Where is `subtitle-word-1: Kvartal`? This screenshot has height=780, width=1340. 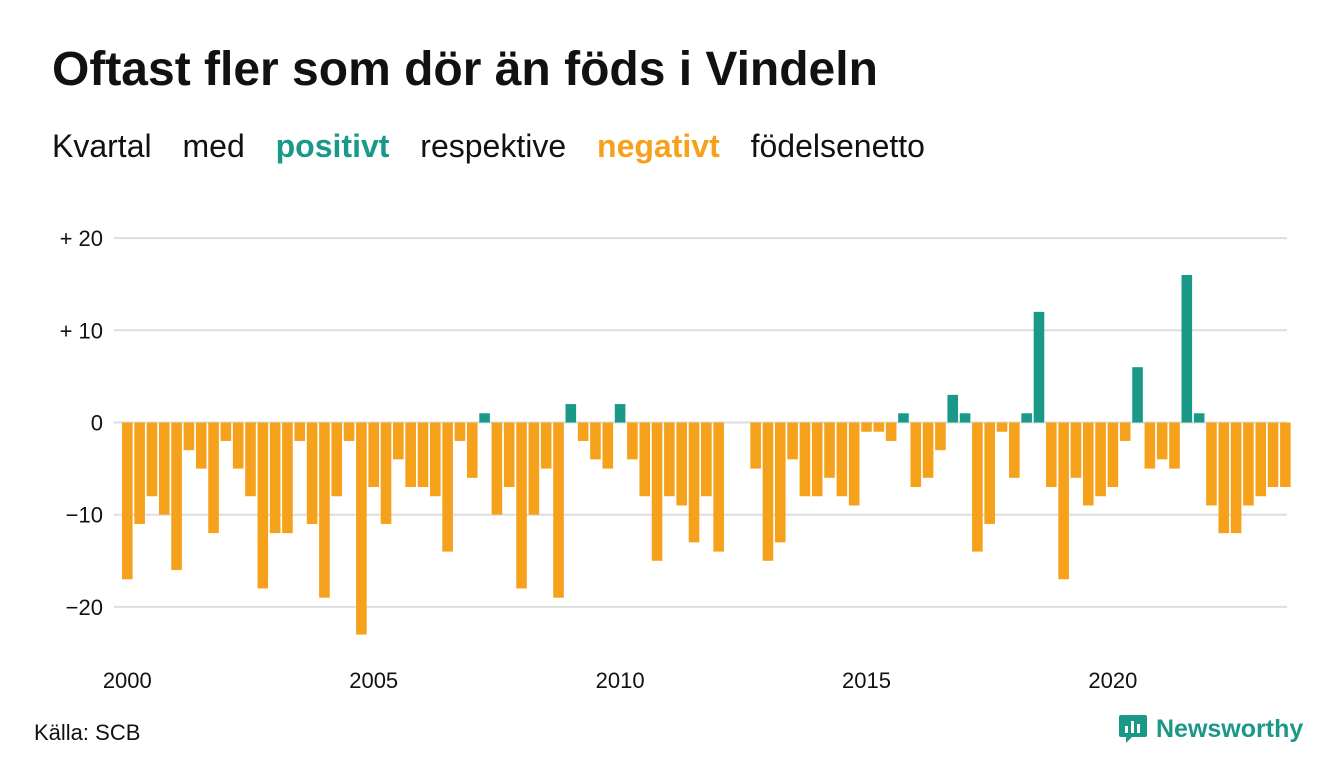 subtitle-word-1: Kvartal is located at coordinates (102, 146).